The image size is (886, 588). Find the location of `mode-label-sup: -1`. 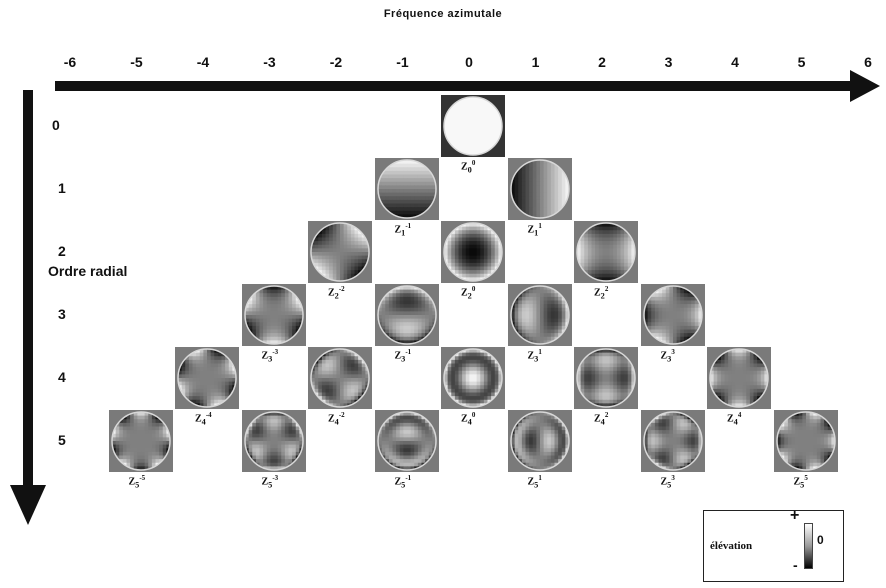

mode-label-sup: -1 is located at coordinates (408, 478).